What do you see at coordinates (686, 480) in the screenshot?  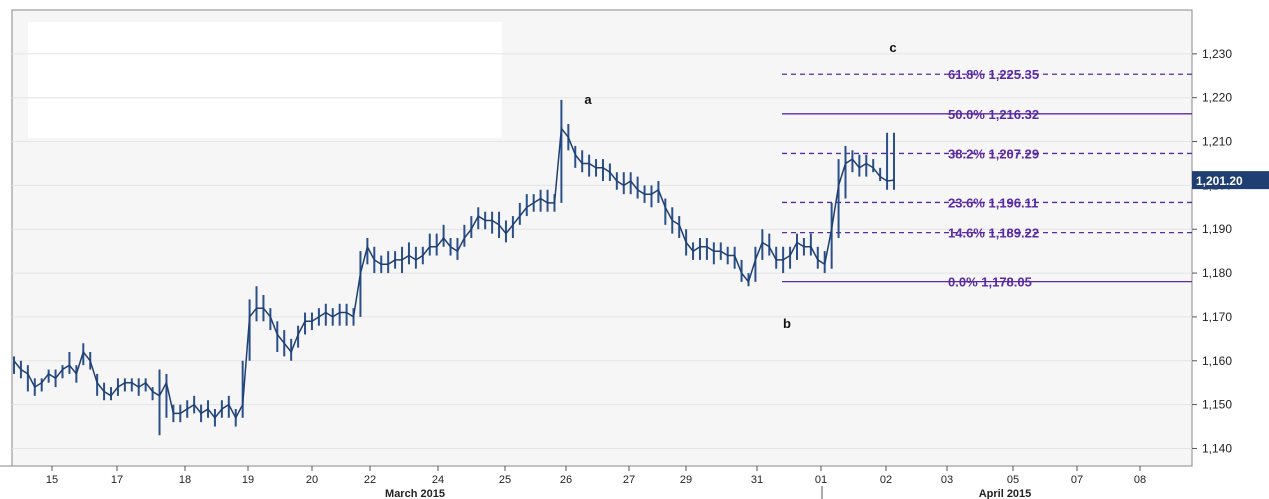 I see `x-tick-label: 29` at bounding box center [686, 480].